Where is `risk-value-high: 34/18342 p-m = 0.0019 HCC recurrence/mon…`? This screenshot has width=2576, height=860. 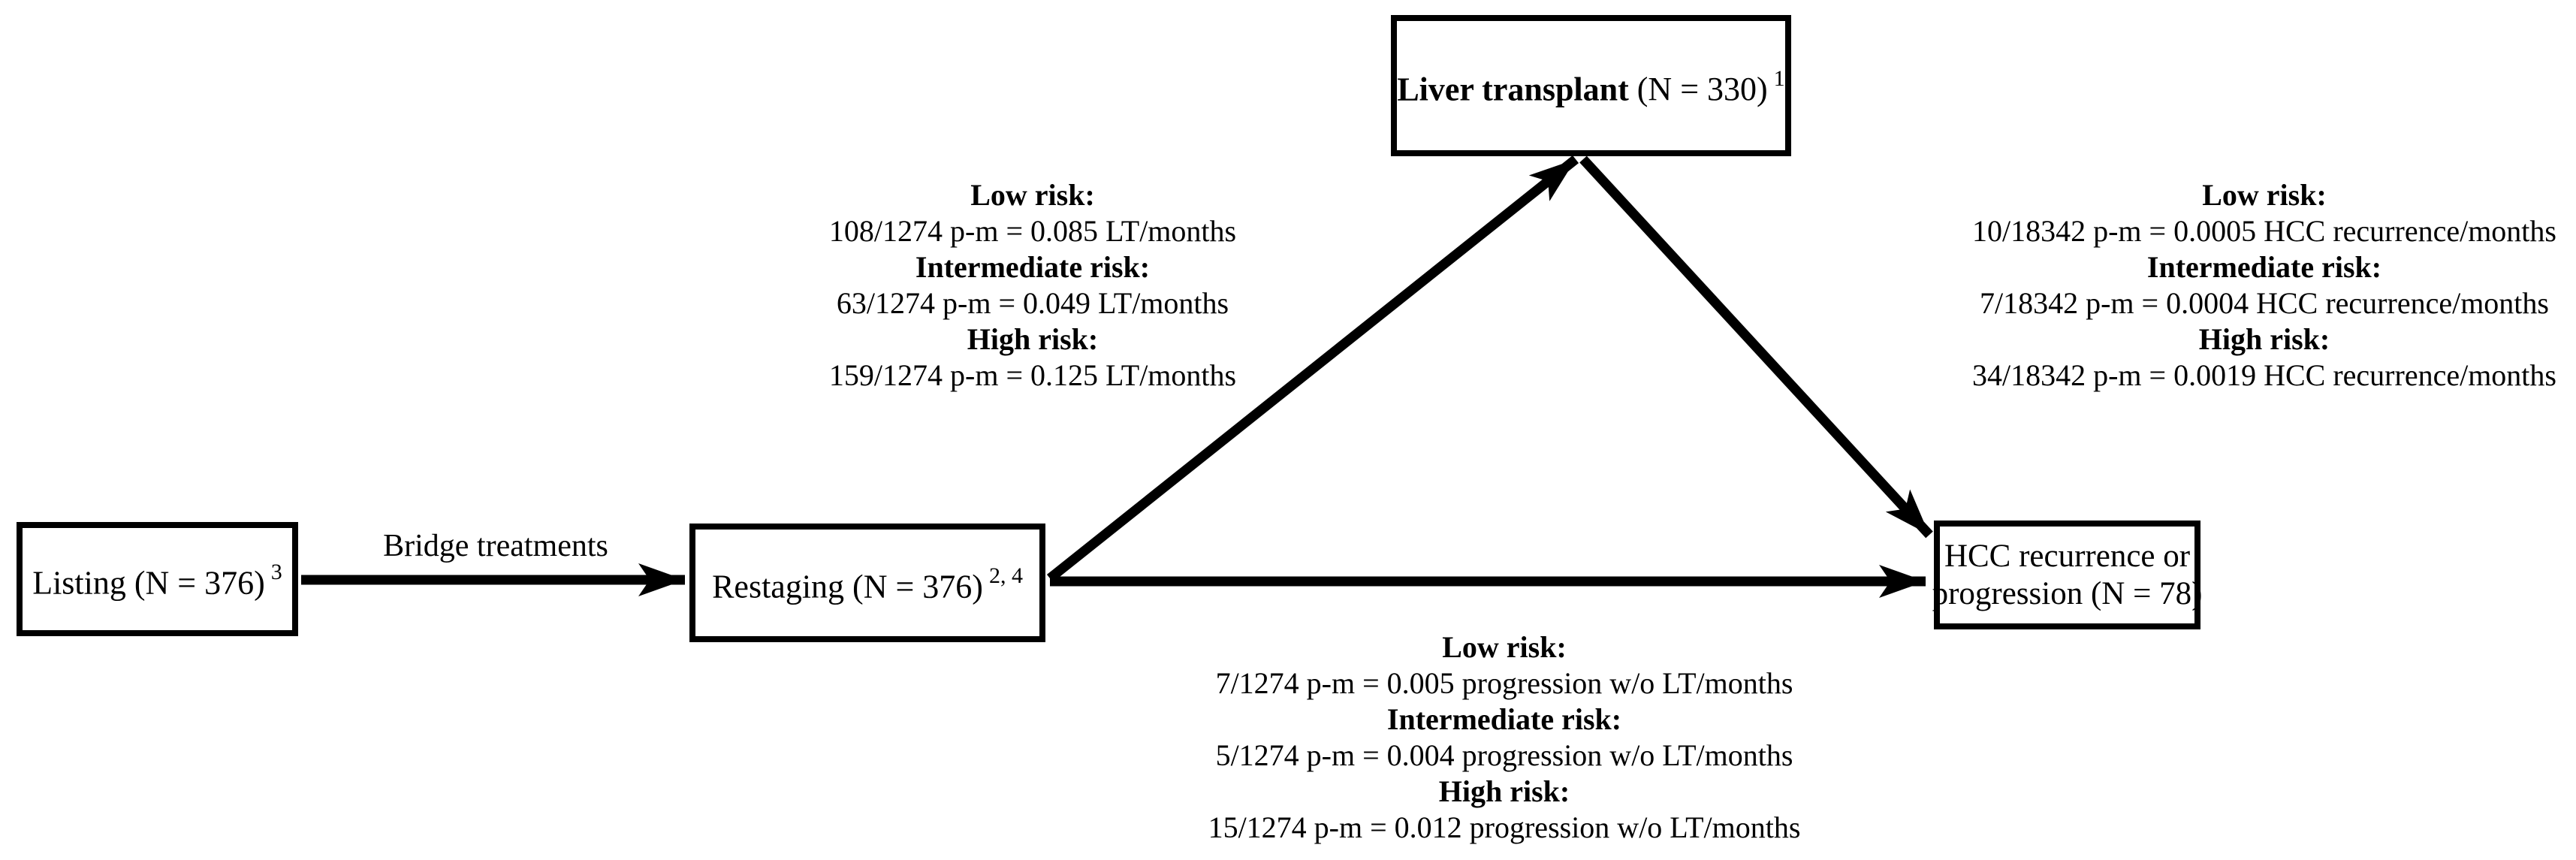 risk-value-high: 34/18342 p-m = 0.0019 HCC recurrence/mon… is located at coordinates (2264, 375).